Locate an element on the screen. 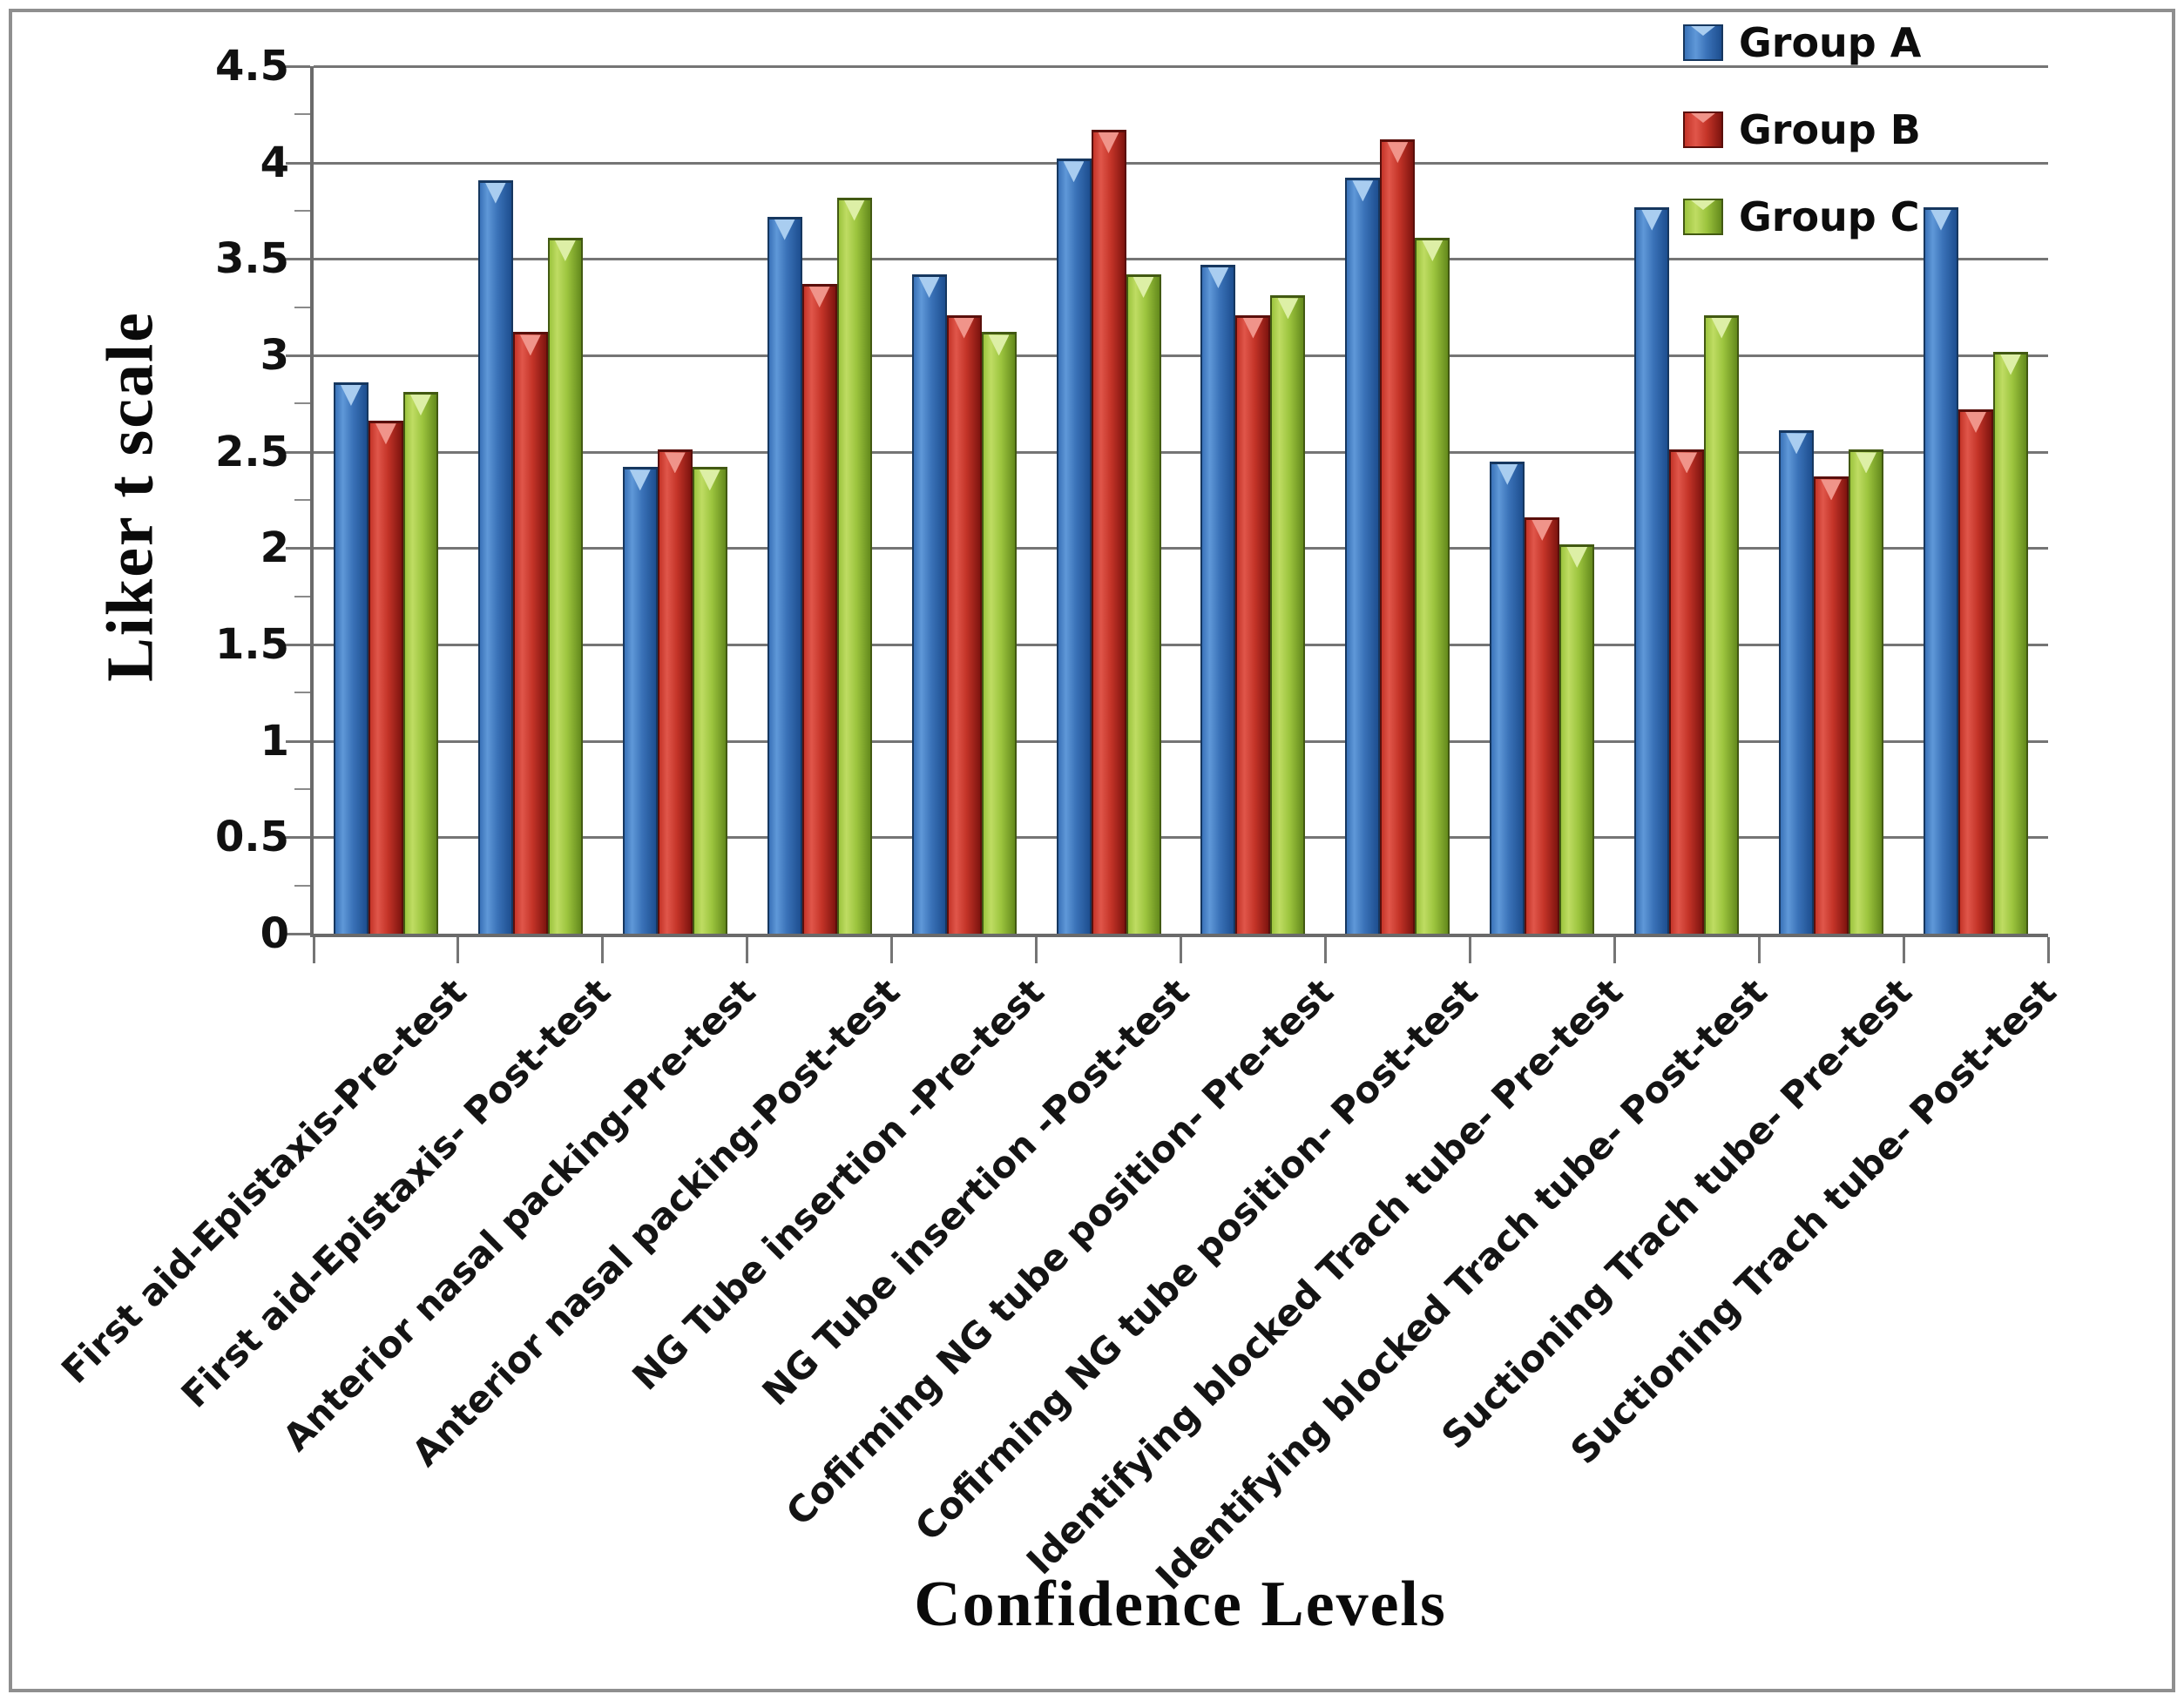  y-tick-label: 4 is located at coordinates (274, 162).